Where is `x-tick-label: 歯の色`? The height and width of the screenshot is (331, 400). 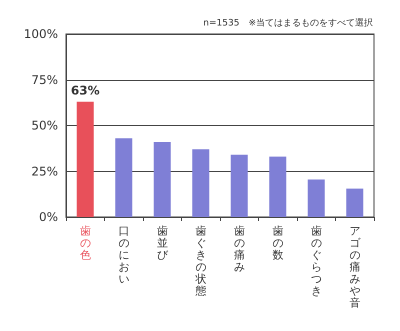 x-tick-label: 歯の色 is located at coordinates (85, 243).